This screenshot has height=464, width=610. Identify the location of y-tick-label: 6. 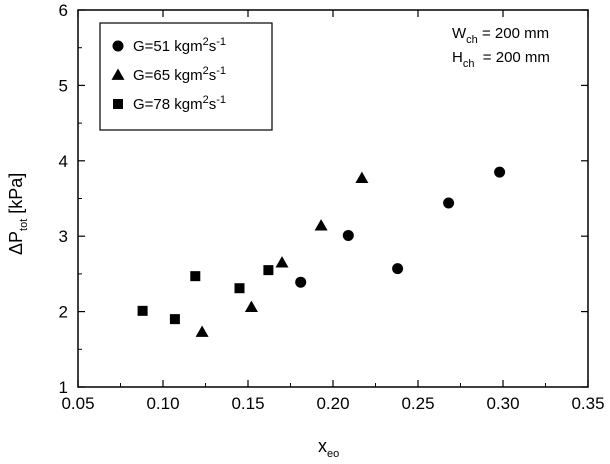
(63, 10).